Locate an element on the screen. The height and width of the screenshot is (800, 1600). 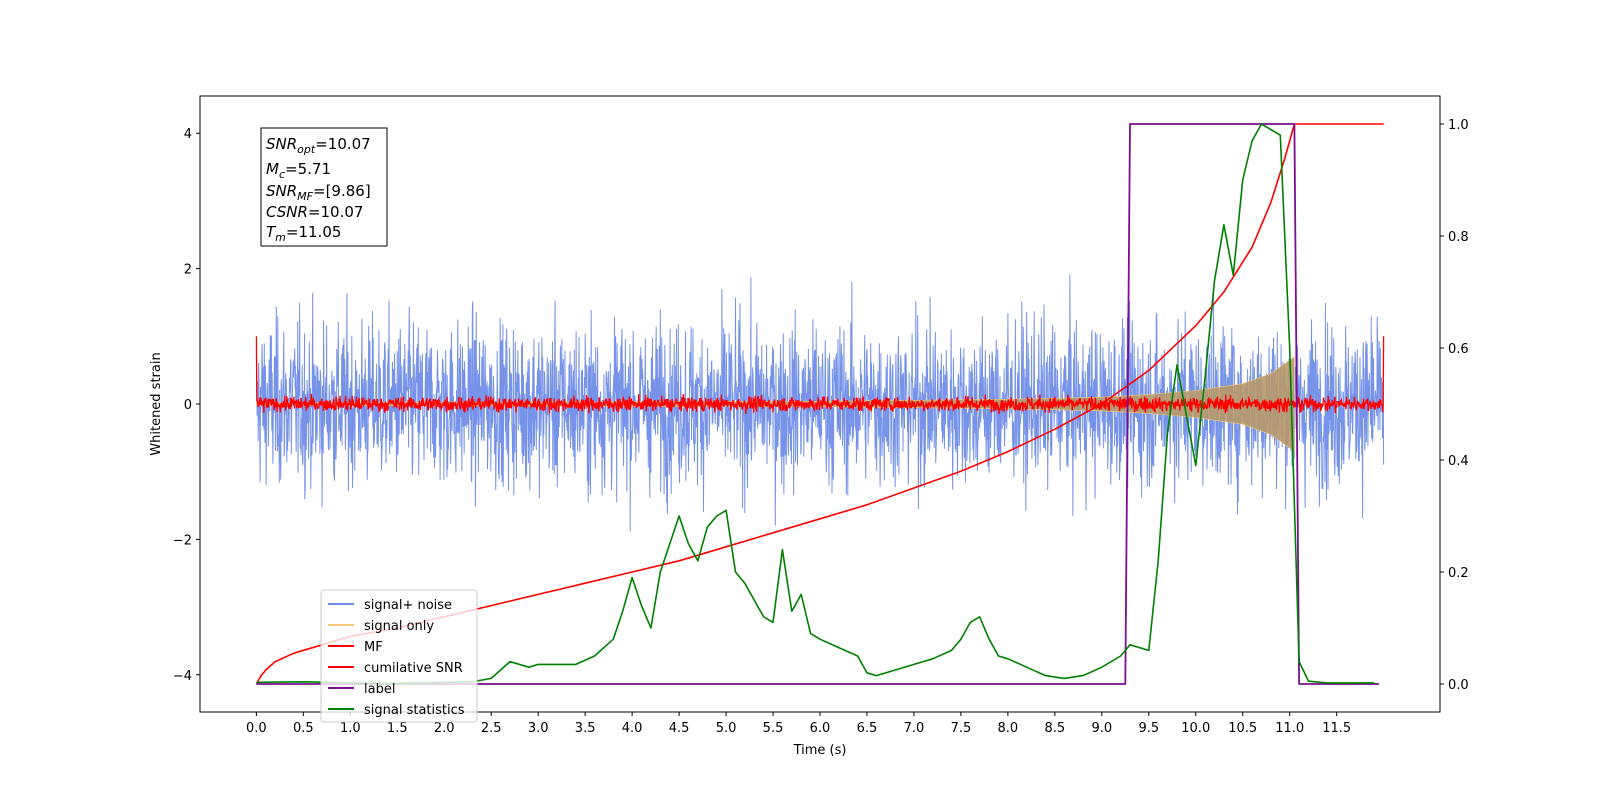
x-tick-label: 3.5 is located at coordinates (585, 728).